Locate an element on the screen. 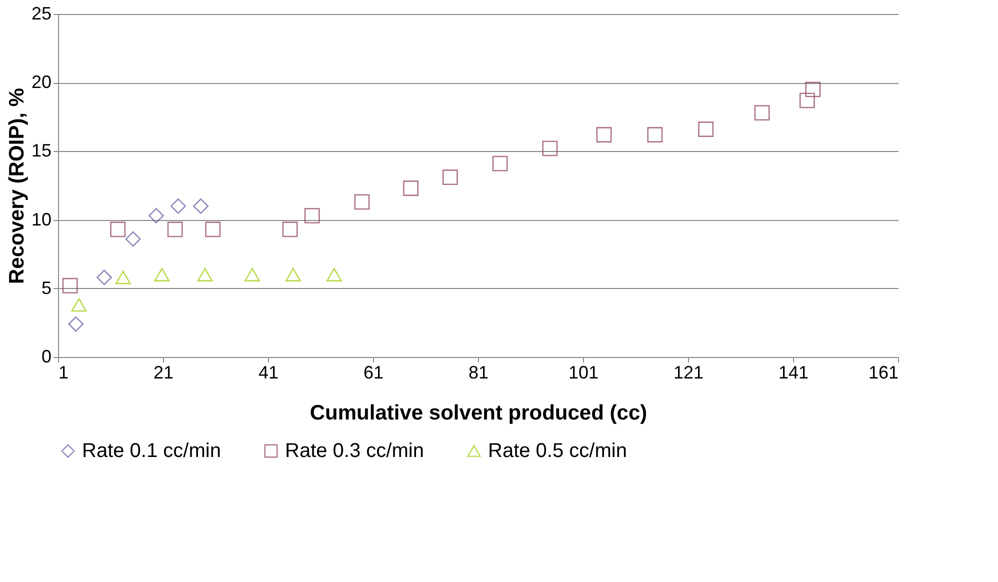 The height and width of the screenshot is (582, 998). y-axis-title: Recovery (ROIP), % is located at coordinates (16, 186).